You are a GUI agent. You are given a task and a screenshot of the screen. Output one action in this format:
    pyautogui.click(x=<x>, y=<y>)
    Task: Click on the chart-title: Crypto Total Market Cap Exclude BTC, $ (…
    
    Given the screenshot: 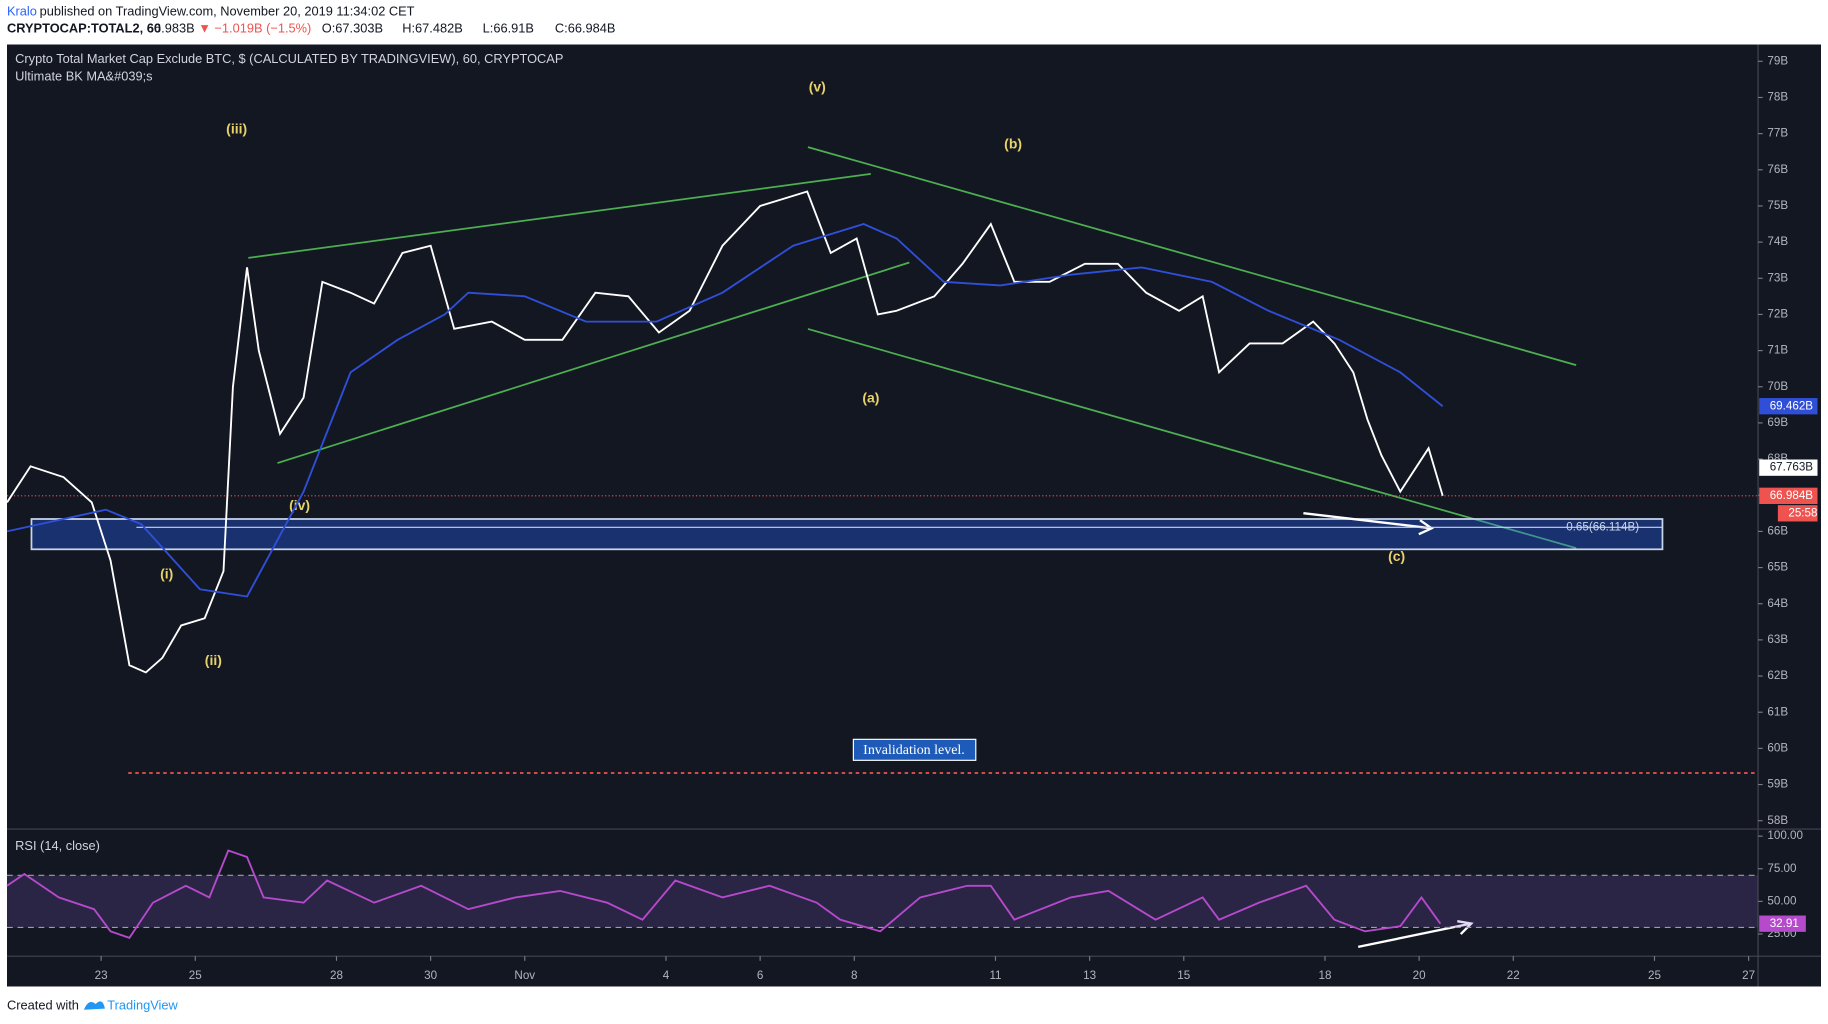 What is the action you would take?
    pyautogui.click(x=289, y=58)
    